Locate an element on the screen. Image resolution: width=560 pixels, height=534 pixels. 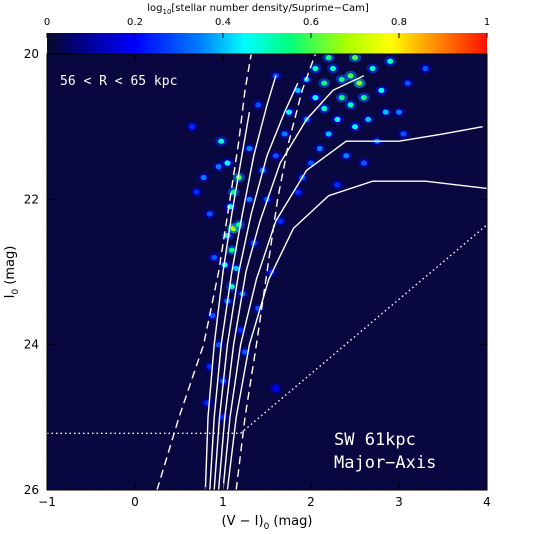
y-tick-label: 22 is located at coordinates (31, 199).